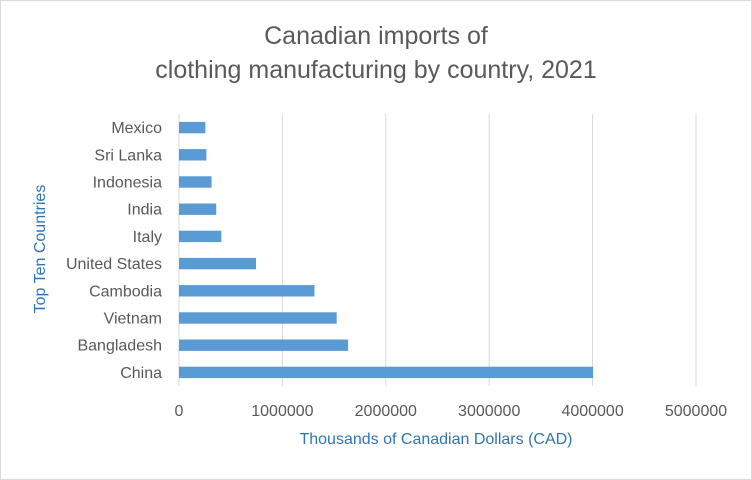 The height and width of the screenshot is (480, 752). What do you see at coordinates (436, 439) in the screenshot?
I see `x-axis-label: Thousands of Canadian Dollars (CAD)` at bounding box center [436, 439].